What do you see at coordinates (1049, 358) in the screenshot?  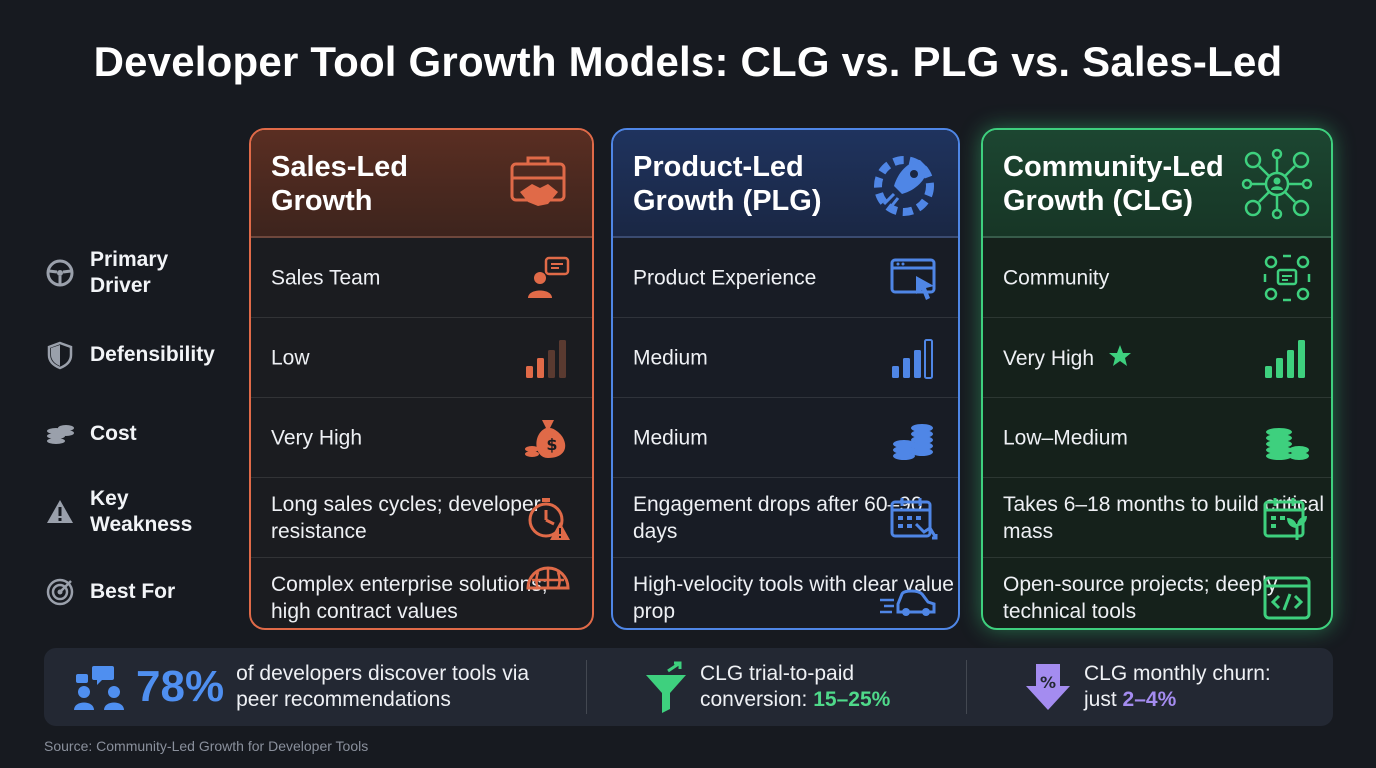 I see `cell-text-value: Very High` at bounding box center [1049, 358].